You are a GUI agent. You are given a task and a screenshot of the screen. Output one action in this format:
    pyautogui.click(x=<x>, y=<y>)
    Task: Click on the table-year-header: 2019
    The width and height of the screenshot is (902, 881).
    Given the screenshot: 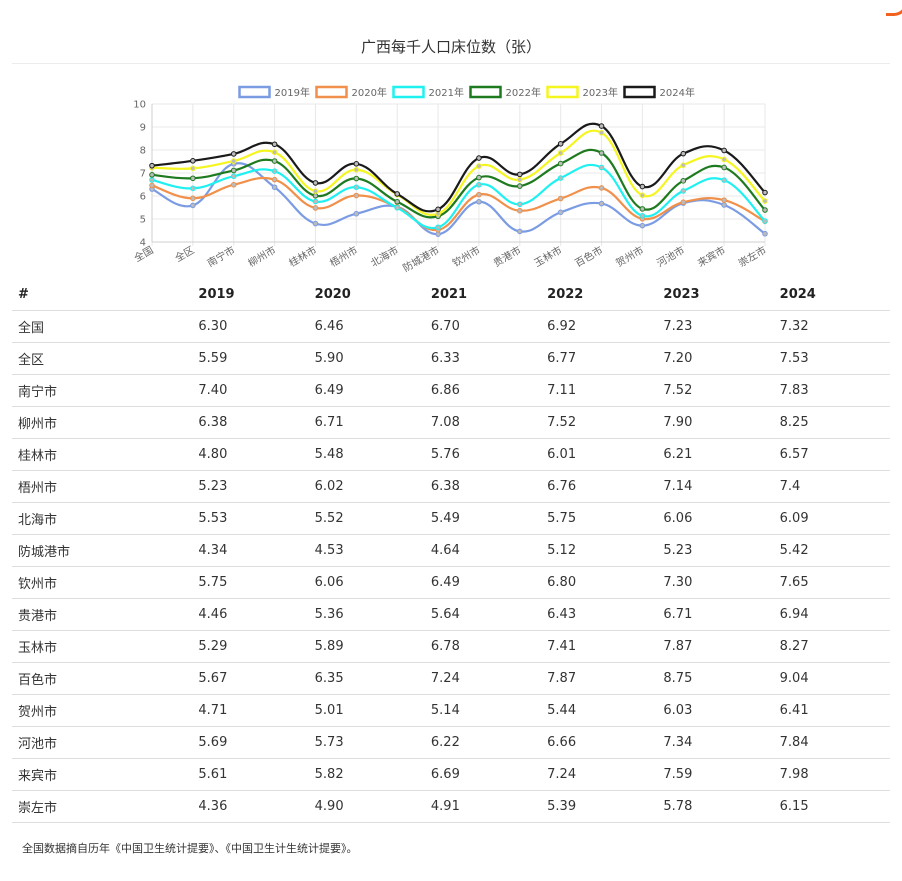 What is the action you would take?
    pyautogui.click(x=250, y=294)
    